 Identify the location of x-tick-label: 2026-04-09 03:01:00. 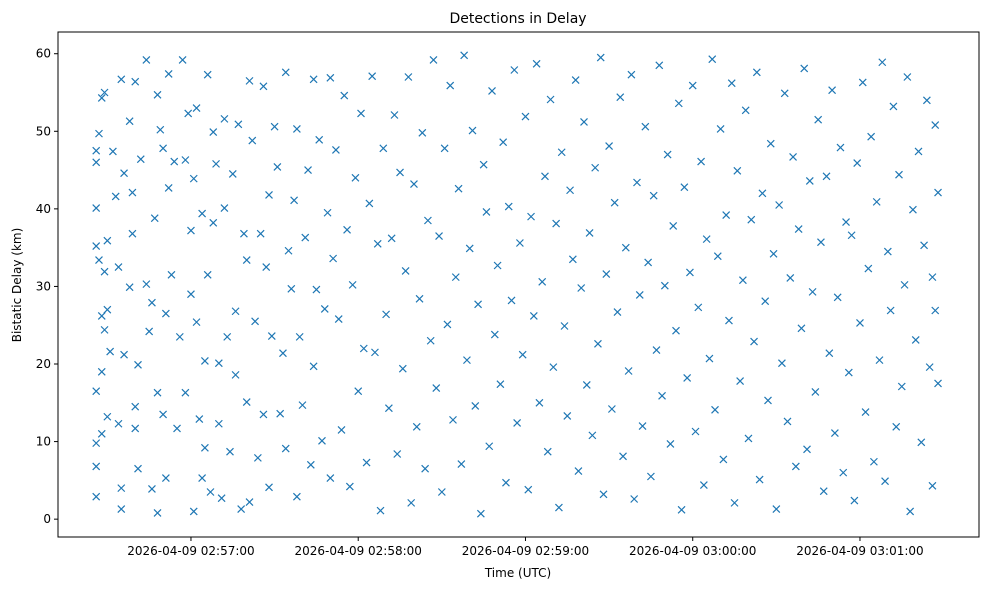
(859, 551).